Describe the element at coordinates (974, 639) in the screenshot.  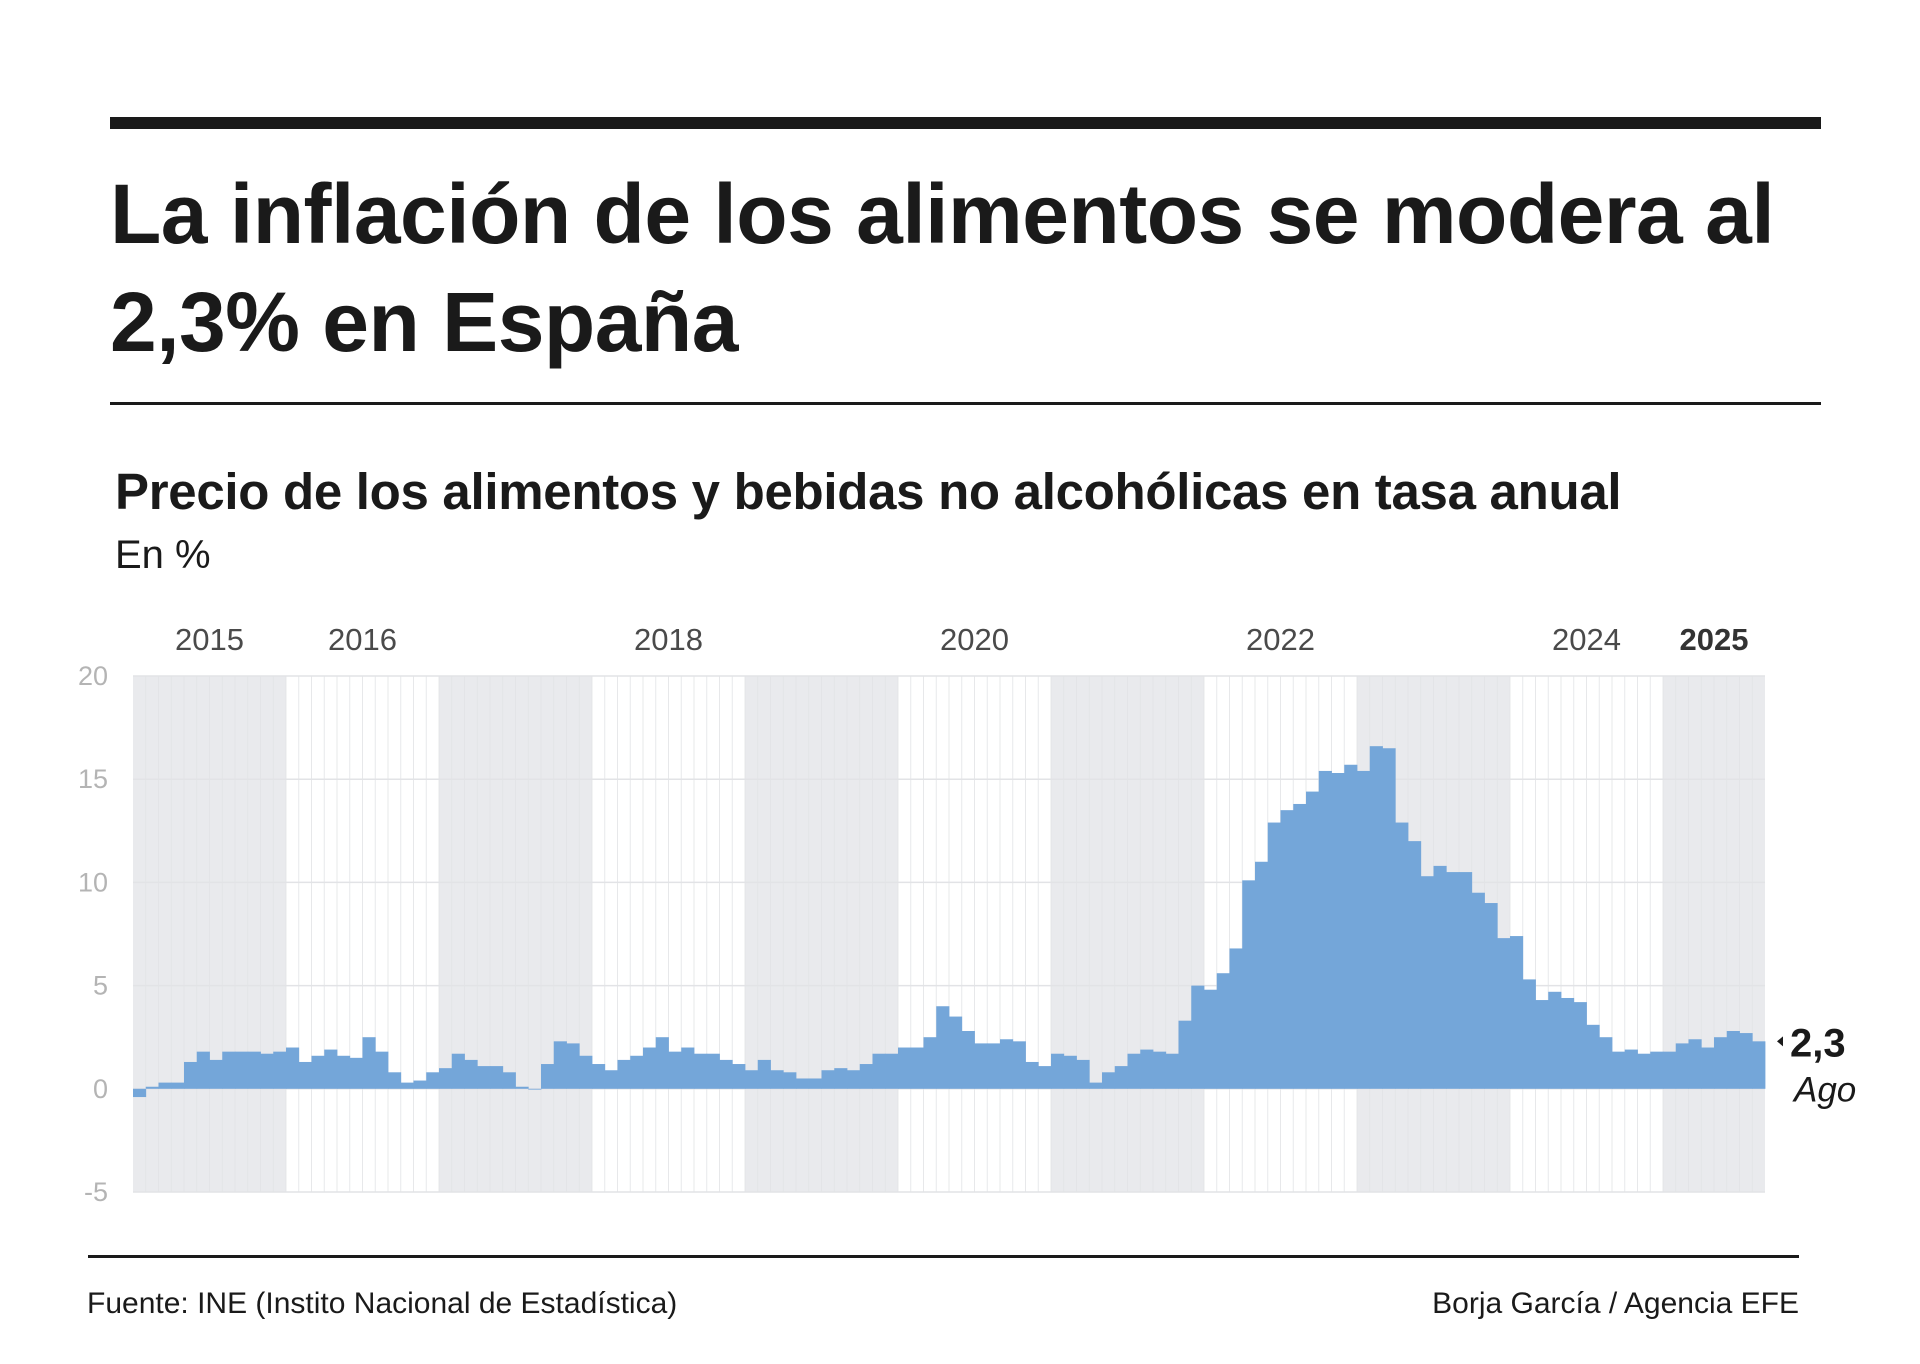
I see `year-label-2020: 2020` at that location.